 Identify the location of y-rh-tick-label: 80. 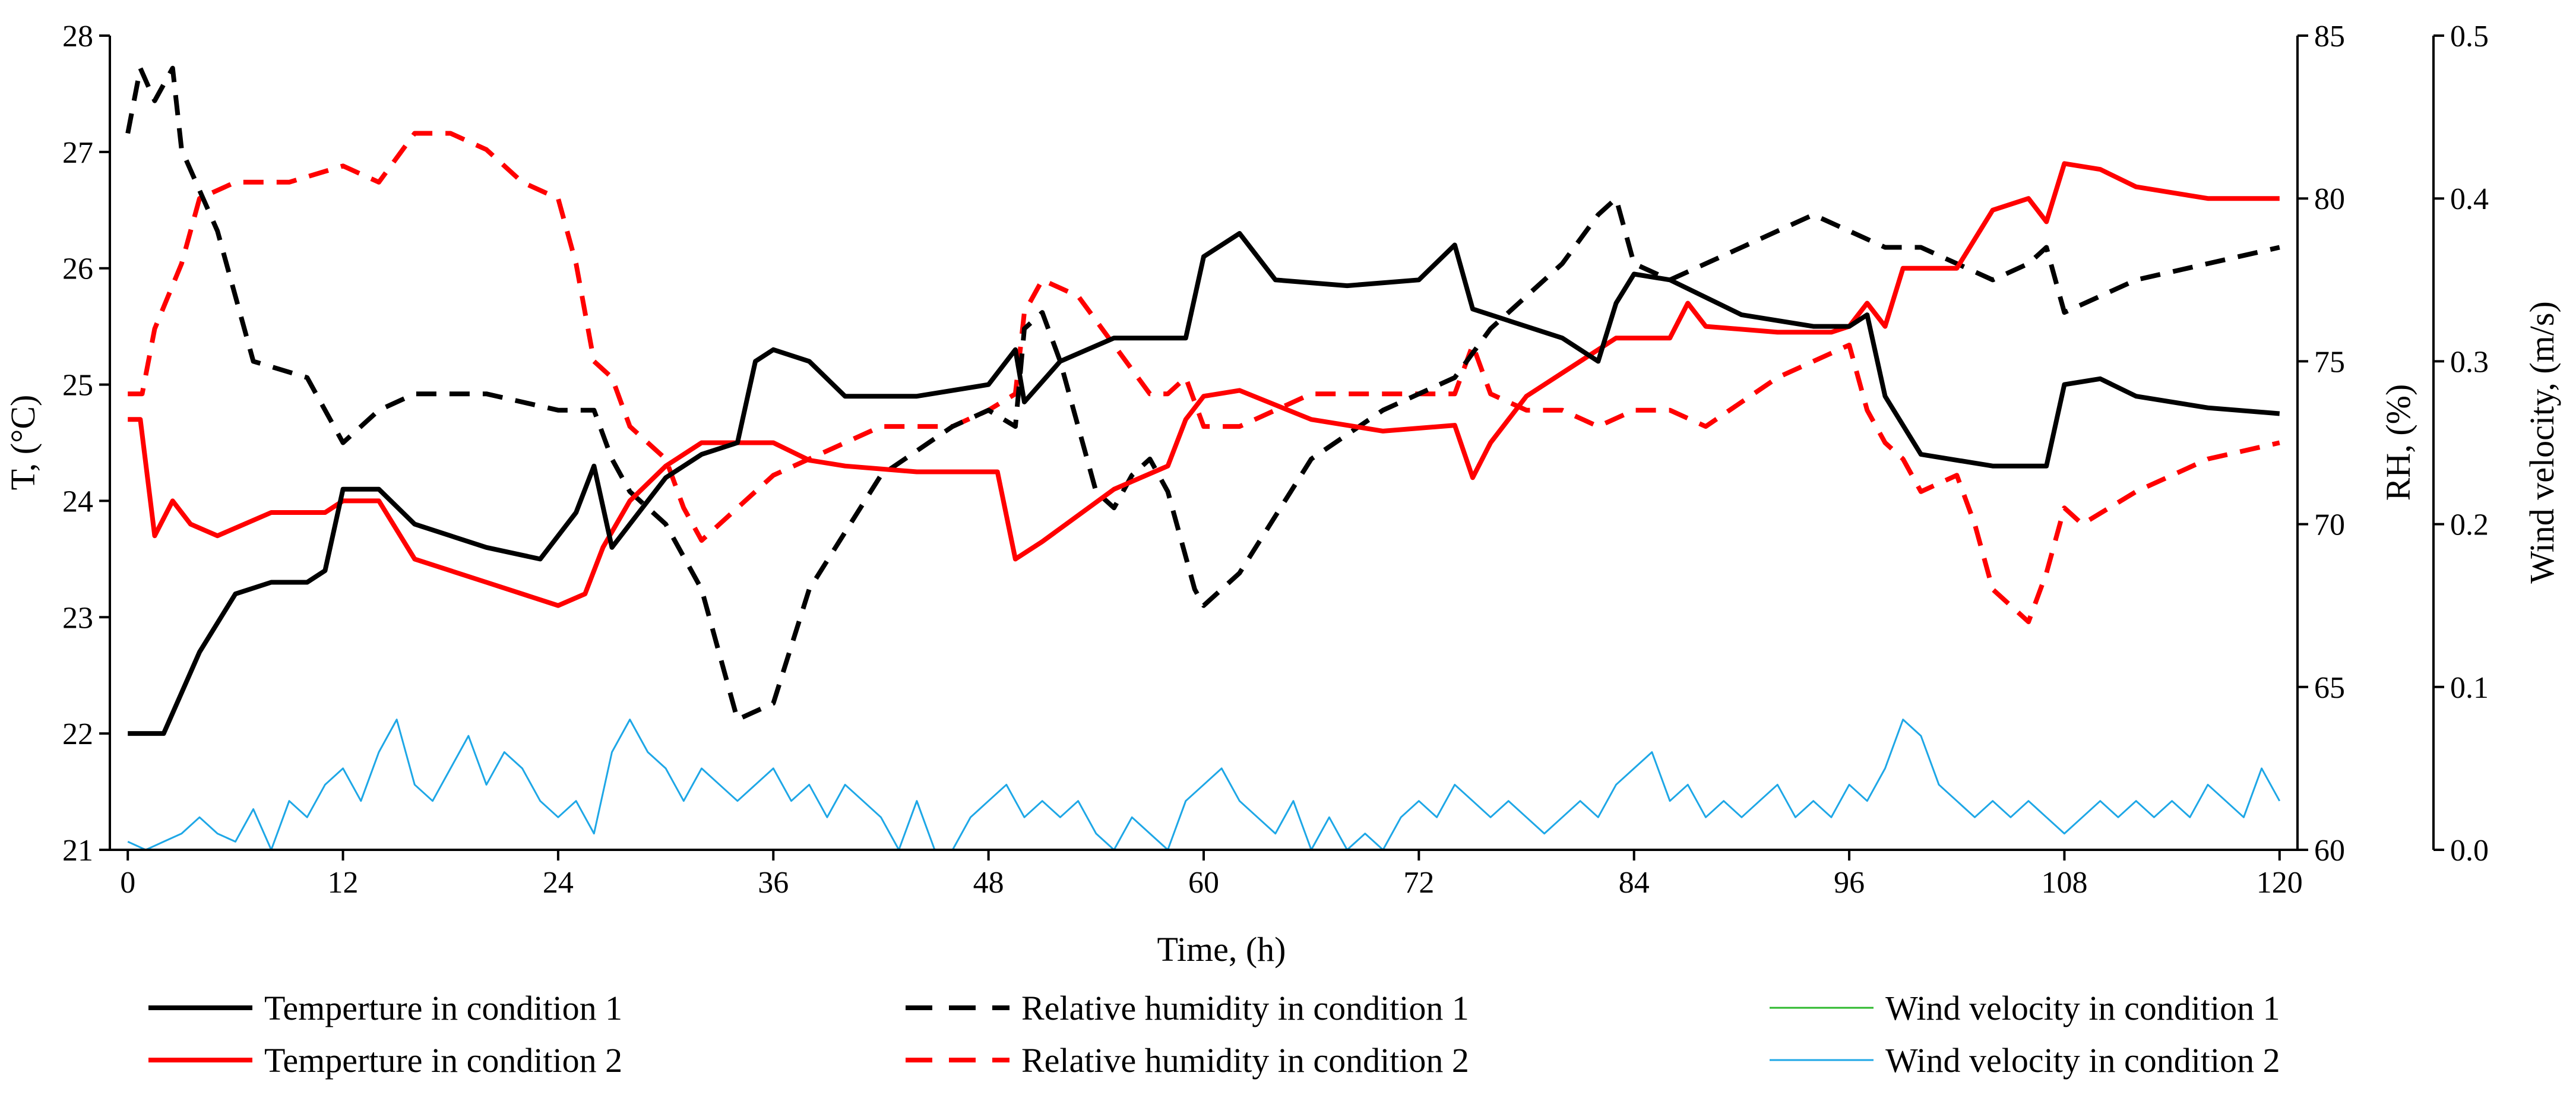
(2329, 199).